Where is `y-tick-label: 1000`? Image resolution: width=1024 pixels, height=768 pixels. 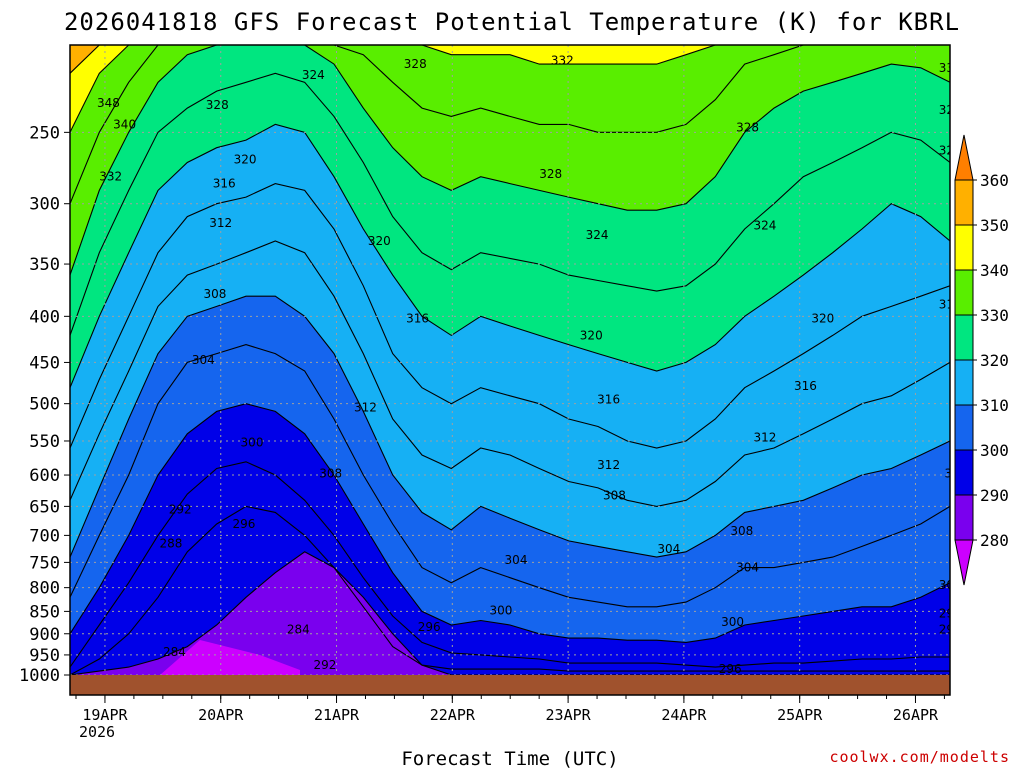 y-tick-label: 1000 is located at coordinates (39, 676).